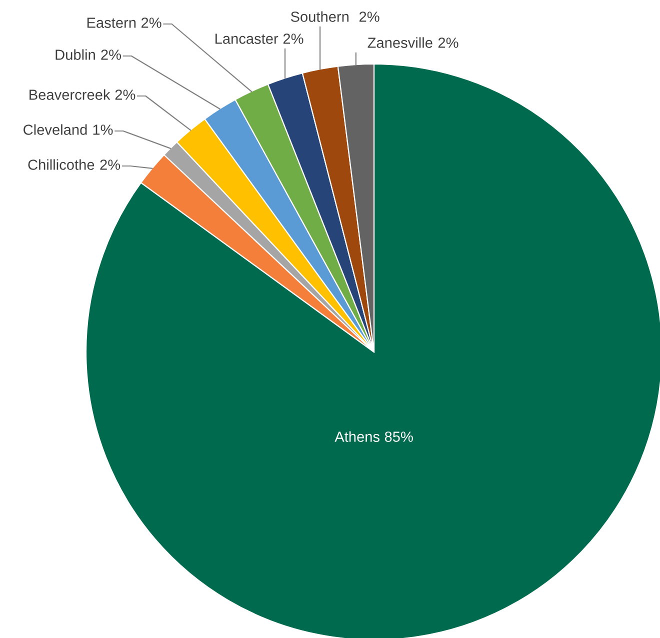 This screenshot has height=638, width=660. What do you see at coordinates (103, 129) in the screenshot?
I see `data-label: 1%` at bounding box center [103, 129].